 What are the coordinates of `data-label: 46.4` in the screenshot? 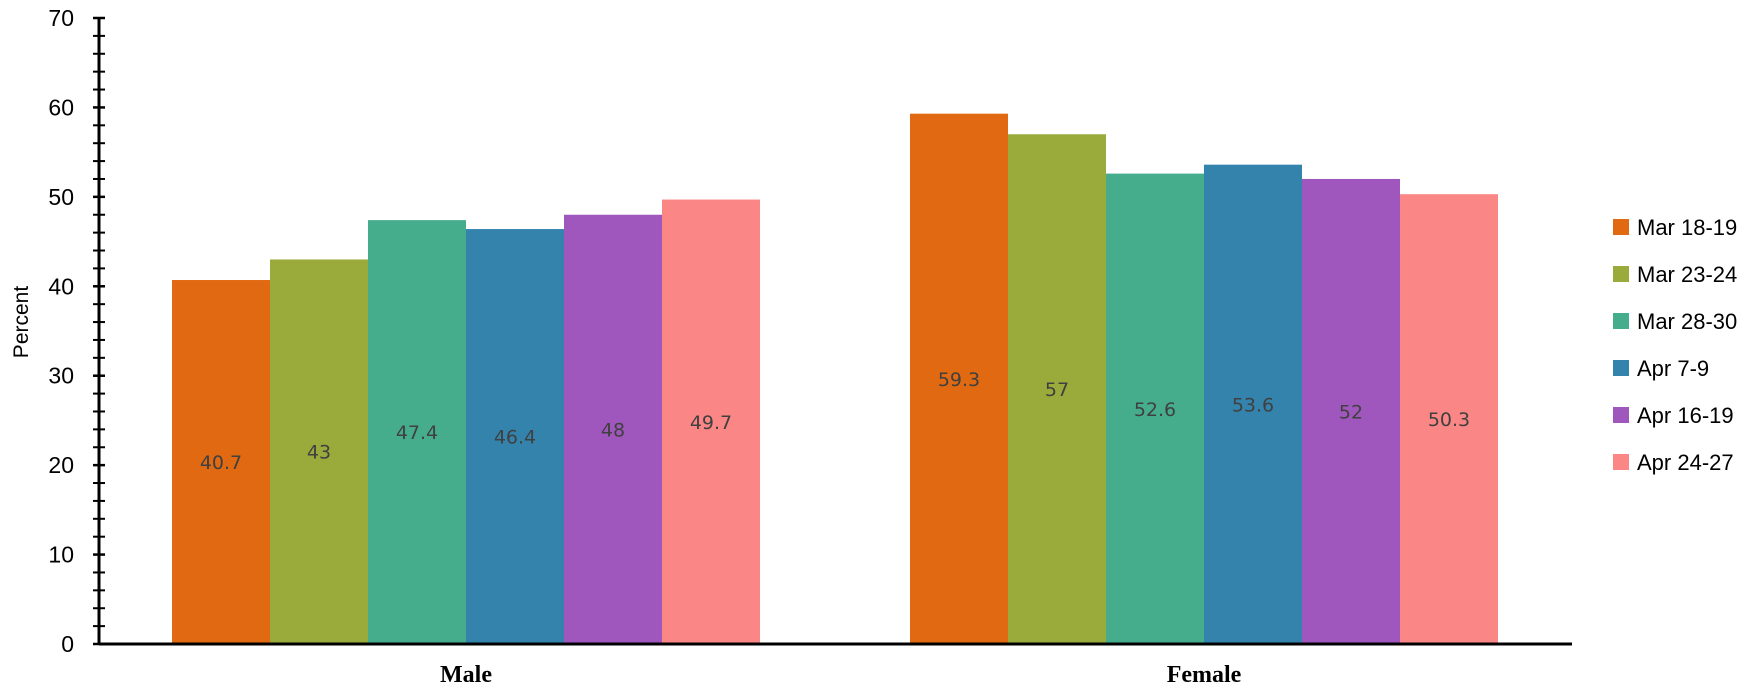 It's located at (515, 438).